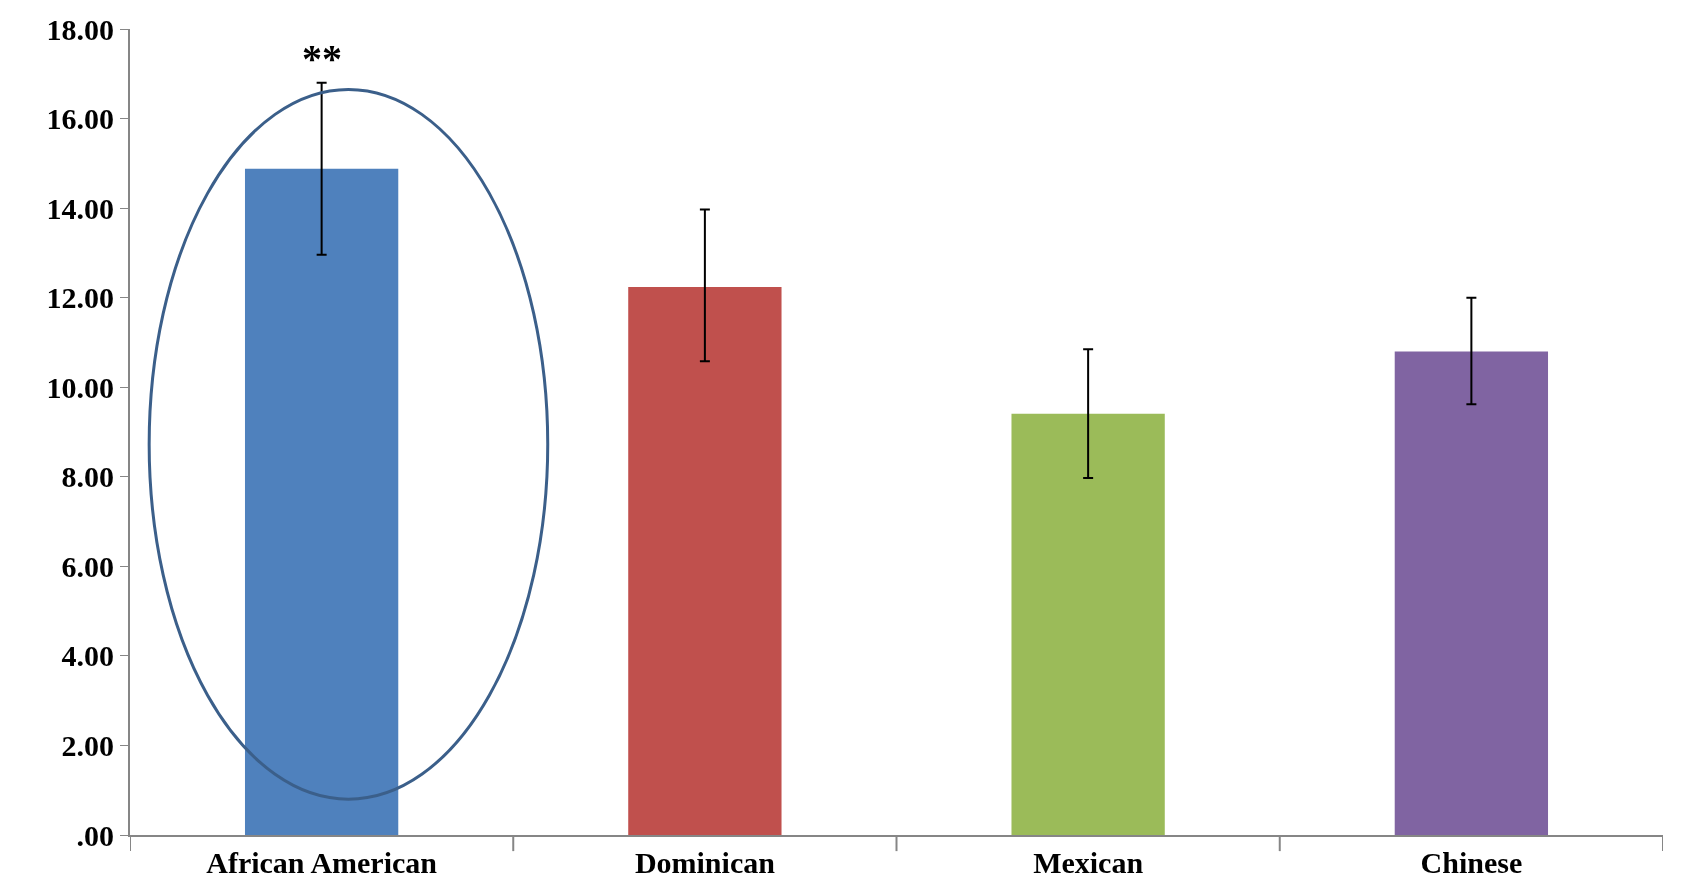  I want to click on annotation: **, so click(322, 58).